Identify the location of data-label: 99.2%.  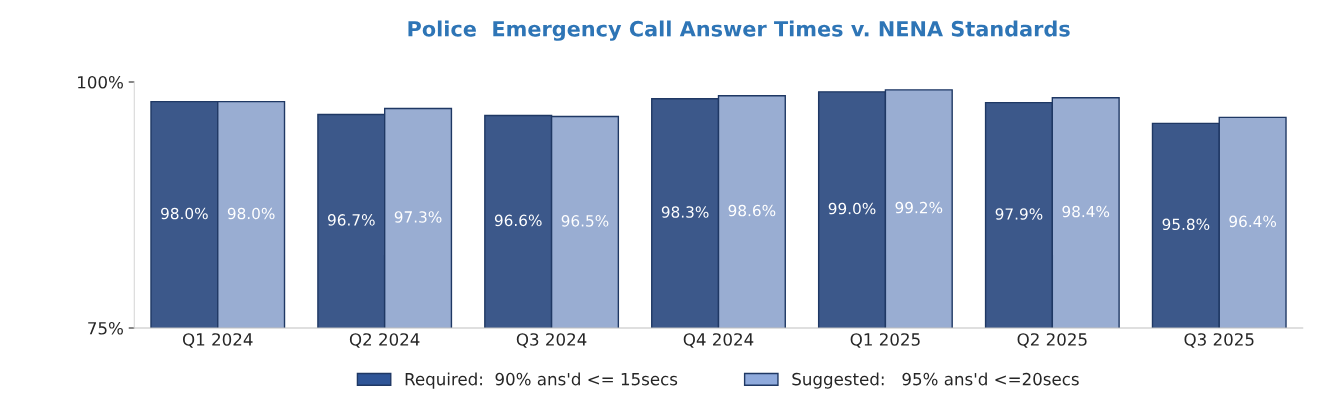
(919, 207).